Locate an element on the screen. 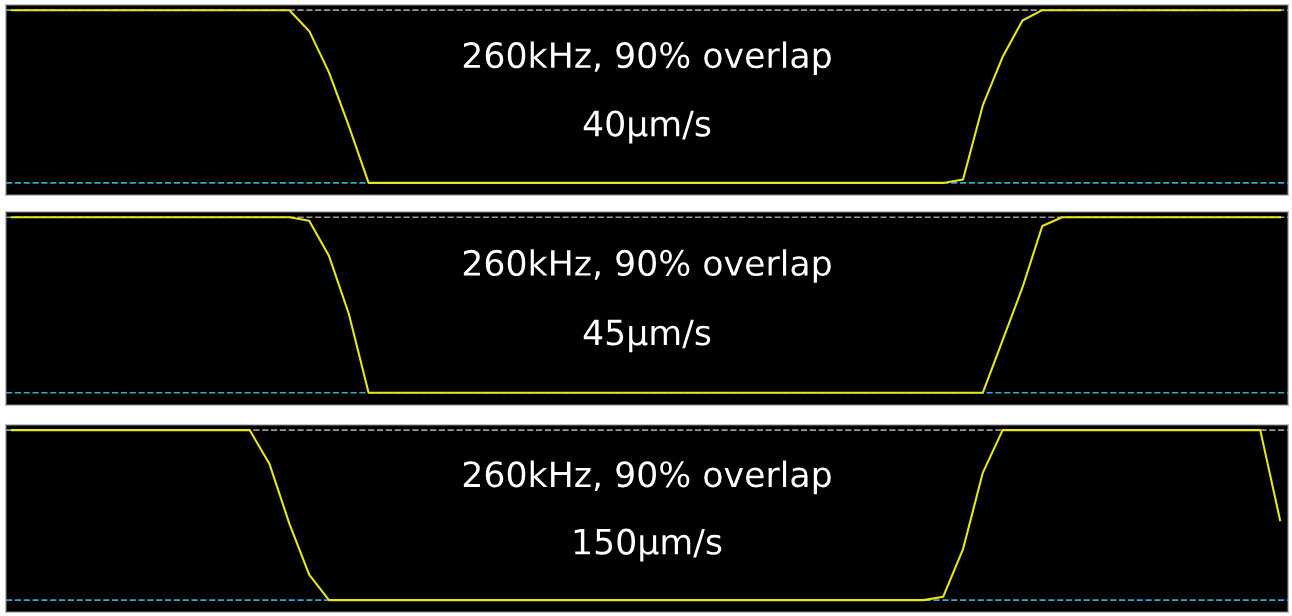 Image resolution: width=1292 pixels, height=616 pixels. annotation: 45μm/s is located at coordinates (647, 336).